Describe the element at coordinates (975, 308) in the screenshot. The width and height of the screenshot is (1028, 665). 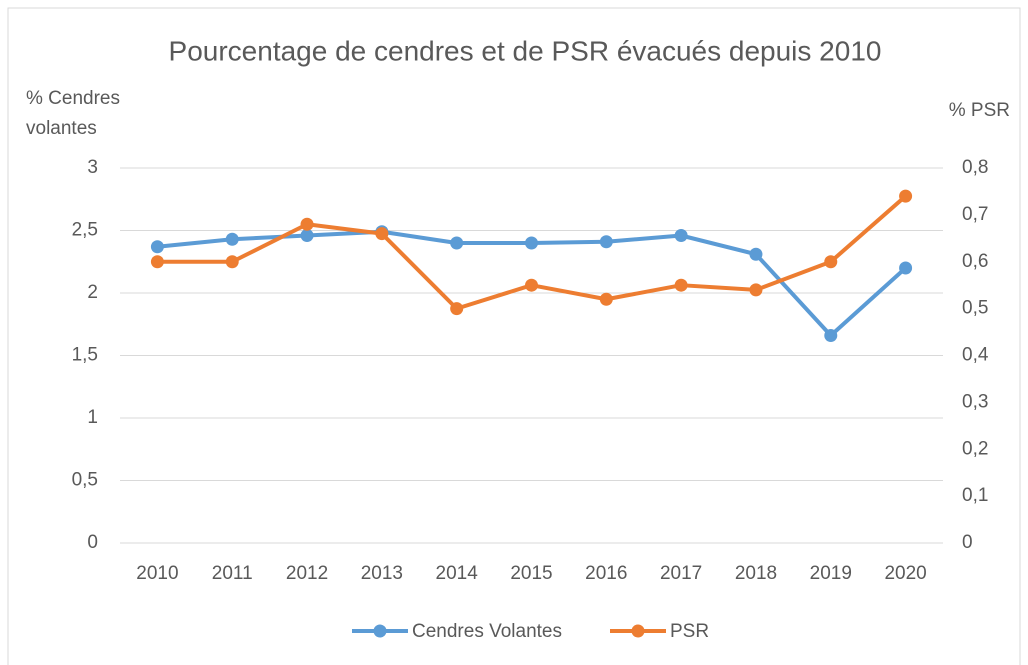
I see `y2-tick-label: 0,5` at that location.